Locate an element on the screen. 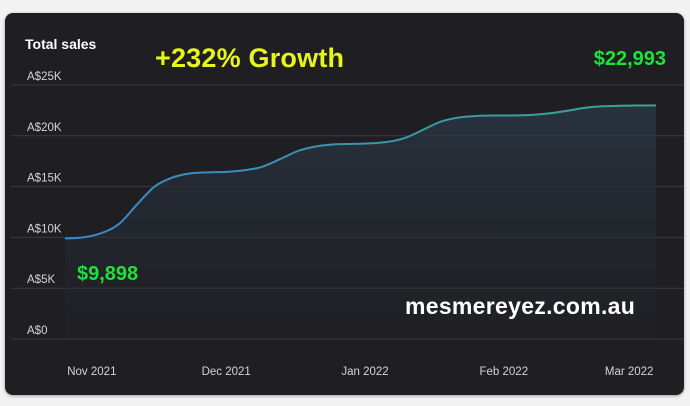  x-tick-label: Jan 2022 is located at coordinates (364, 372).